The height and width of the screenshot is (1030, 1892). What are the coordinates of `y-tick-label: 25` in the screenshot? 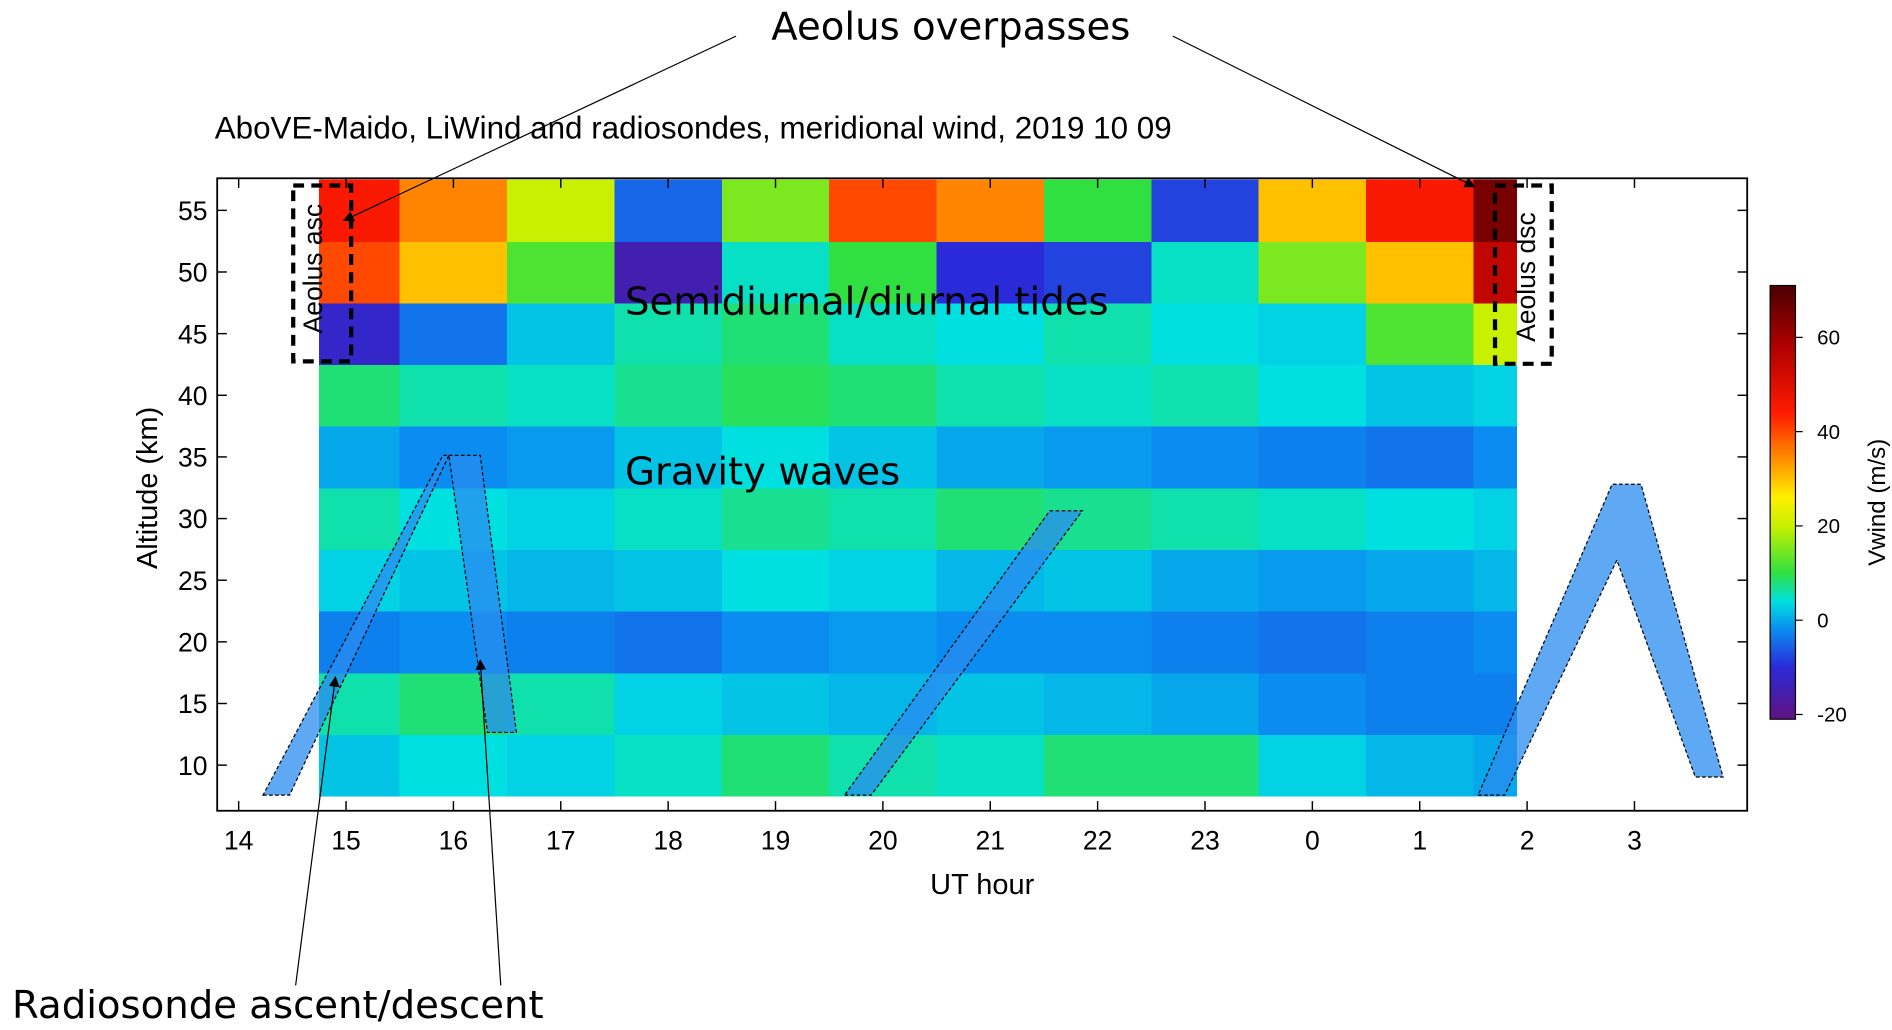 It's located at (193, 581).